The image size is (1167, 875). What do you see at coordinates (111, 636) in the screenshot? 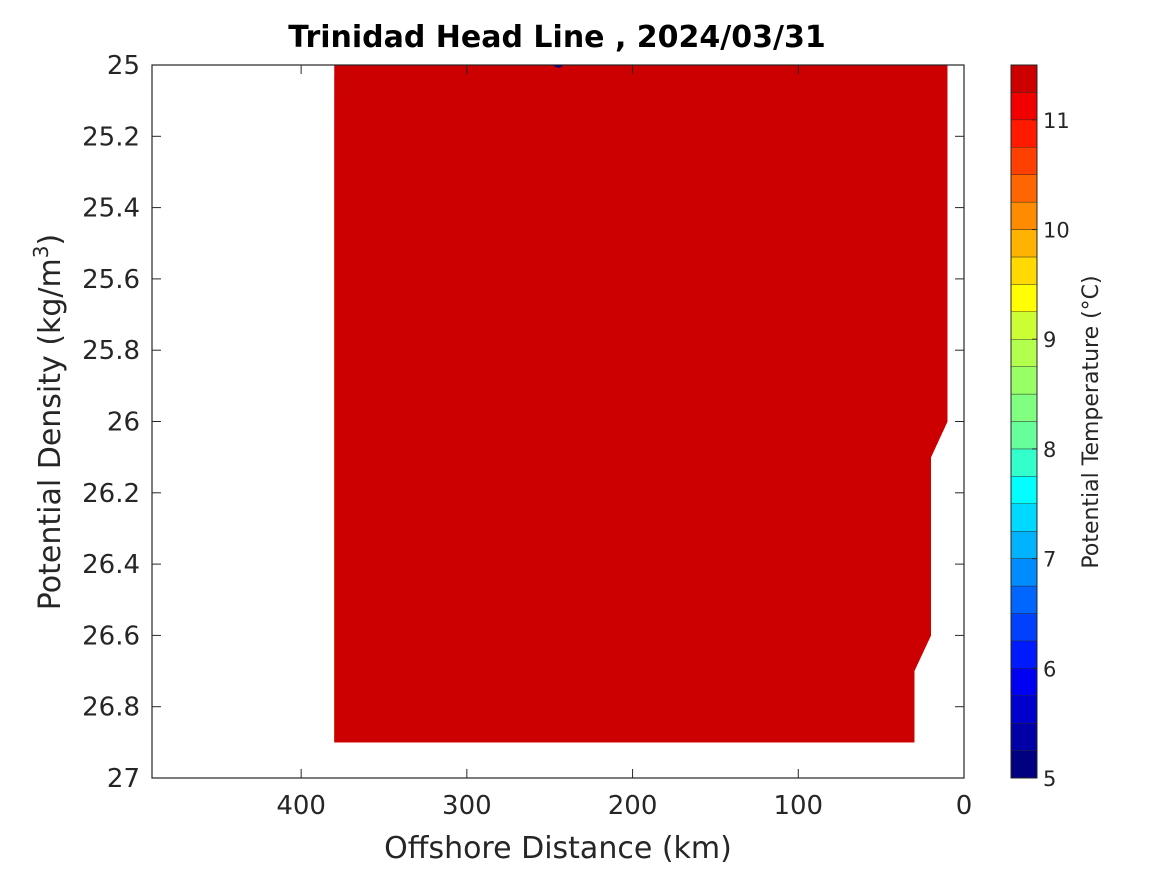
I see `y-tick-label: 26.6` at bounding box center [111, 636].